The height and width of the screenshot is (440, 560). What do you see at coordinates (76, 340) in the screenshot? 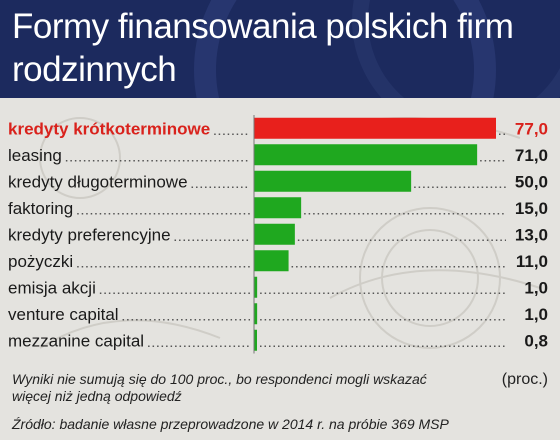
I see `category-label: mezzanine capital` at bounding box center [76, 340].